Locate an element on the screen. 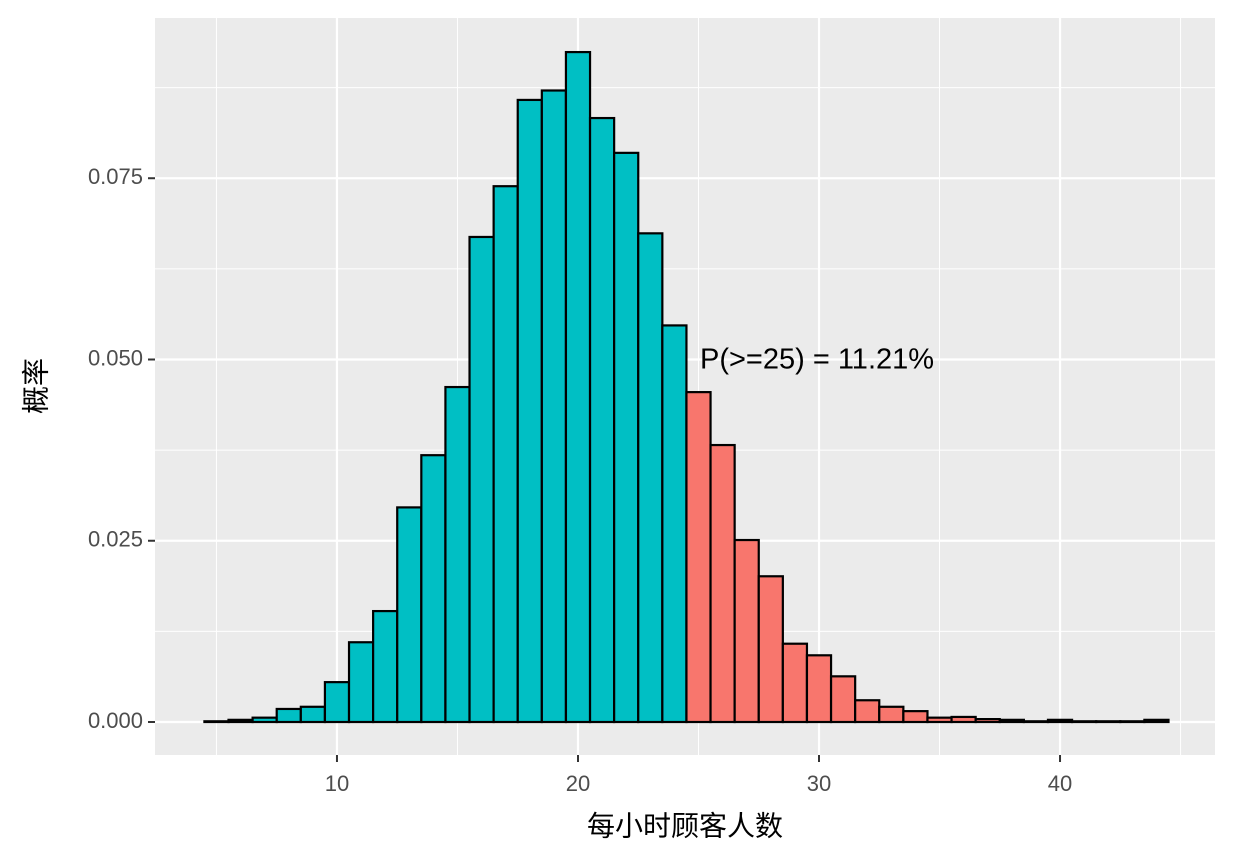 Image resolution: width=1234 pixels, height=864 pixels. y-tick-label: 0.025 is located at coordinates (115, 539).